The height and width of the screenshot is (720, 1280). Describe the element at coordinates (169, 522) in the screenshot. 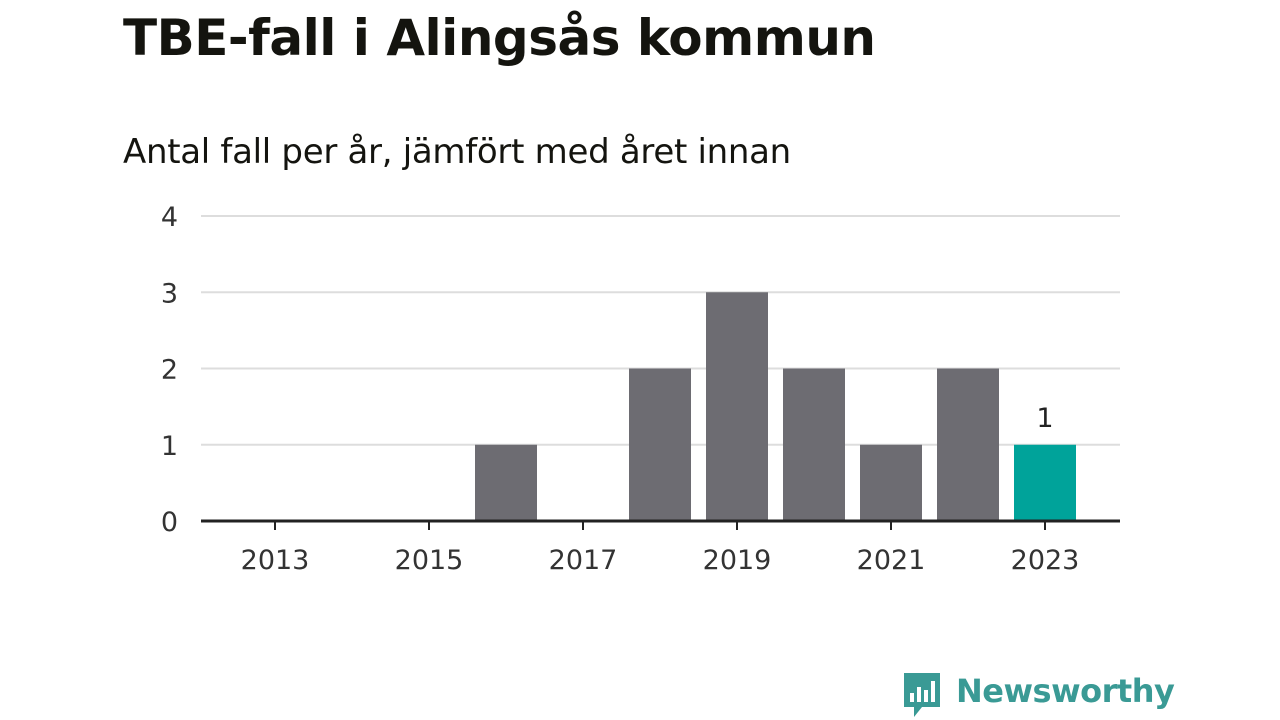

I see `y-tick-label: 0` at that location.